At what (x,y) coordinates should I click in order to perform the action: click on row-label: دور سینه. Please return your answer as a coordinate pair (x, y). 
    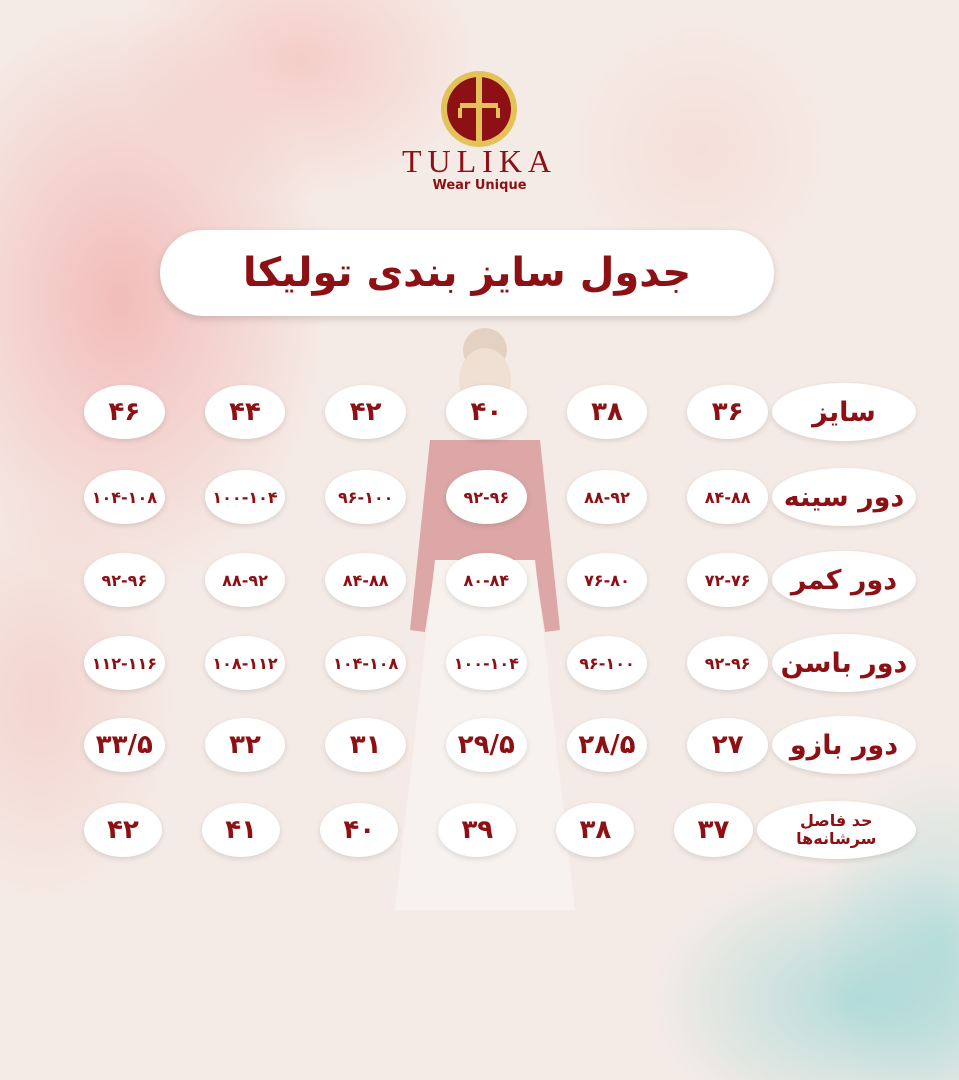
    Looking at the image, I should click on (843, 497).